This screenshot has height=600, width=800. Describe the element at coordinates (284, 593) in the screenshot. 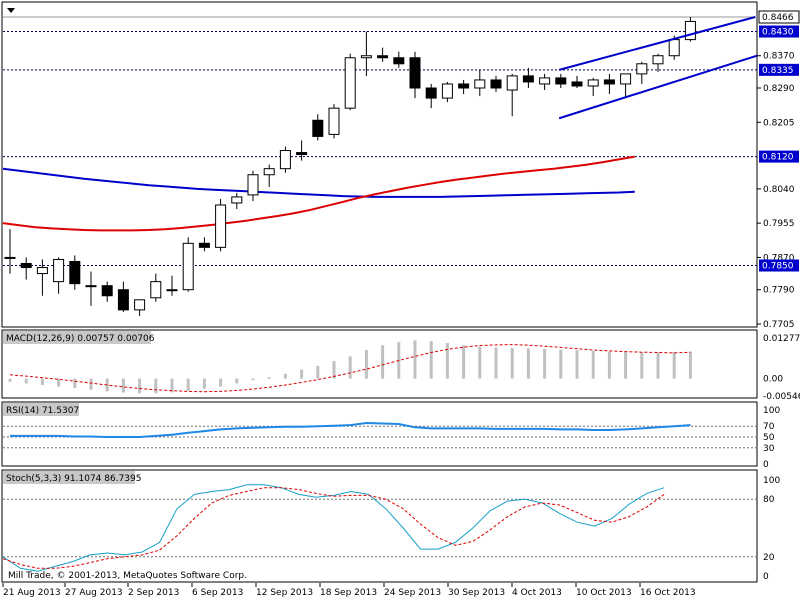

I see `time-tick-label: 12 Sep 2013` at that location.